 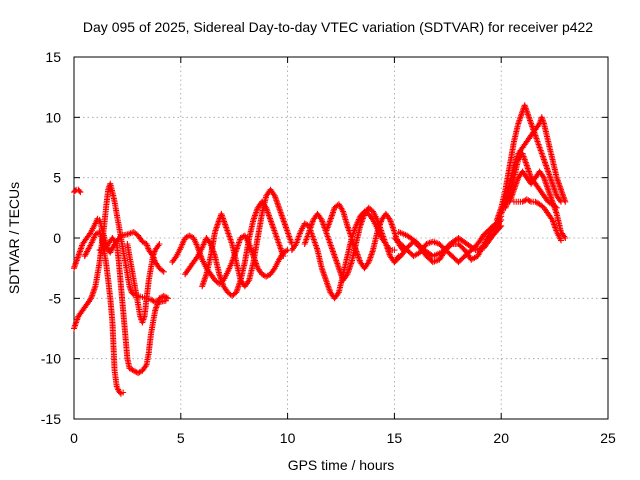 What do you see at coordinates (608, 438) in the screenshot?
I see `x-tick-label: 25` at bounding box center [608, 438].